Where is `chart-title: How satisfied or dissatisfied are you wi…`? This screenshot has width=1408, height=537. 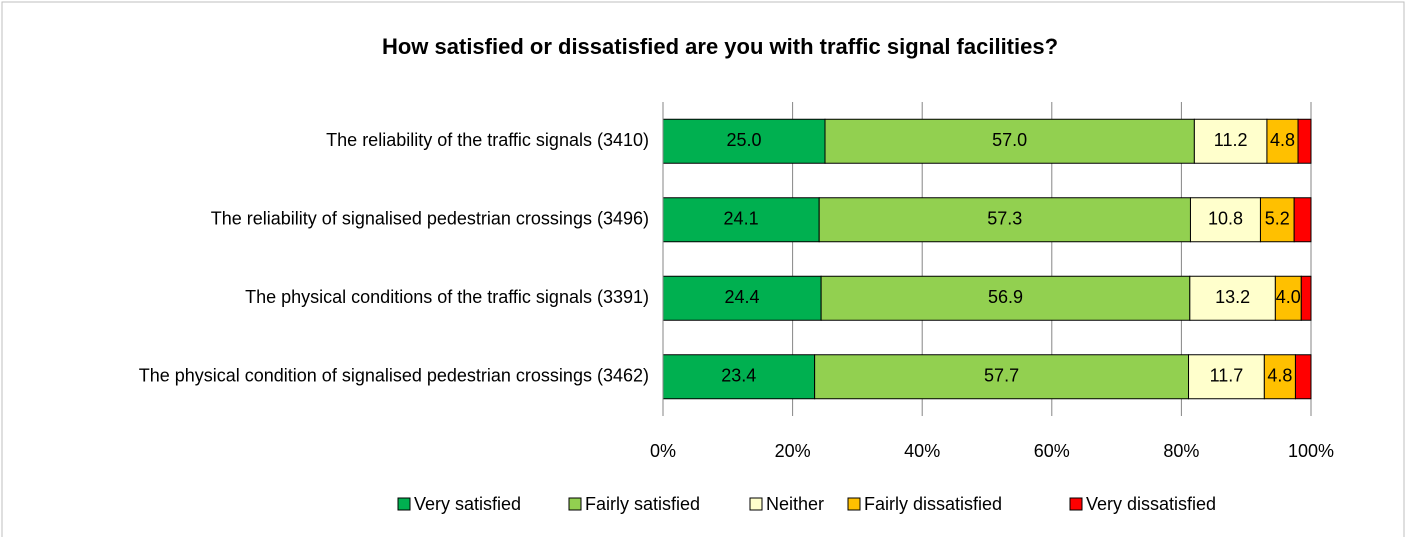 chart-title: How satisfied or dissatisfied are you wi… is located at coordinates (720, 46).